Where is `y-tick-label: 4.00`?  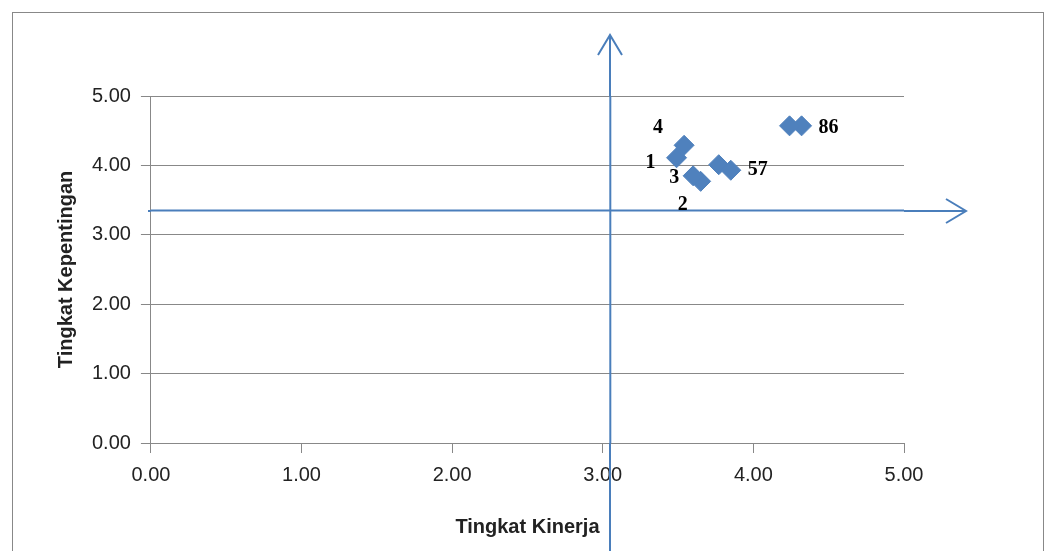
y-tick-label: 4.00 is located at coordinates (111, 163).